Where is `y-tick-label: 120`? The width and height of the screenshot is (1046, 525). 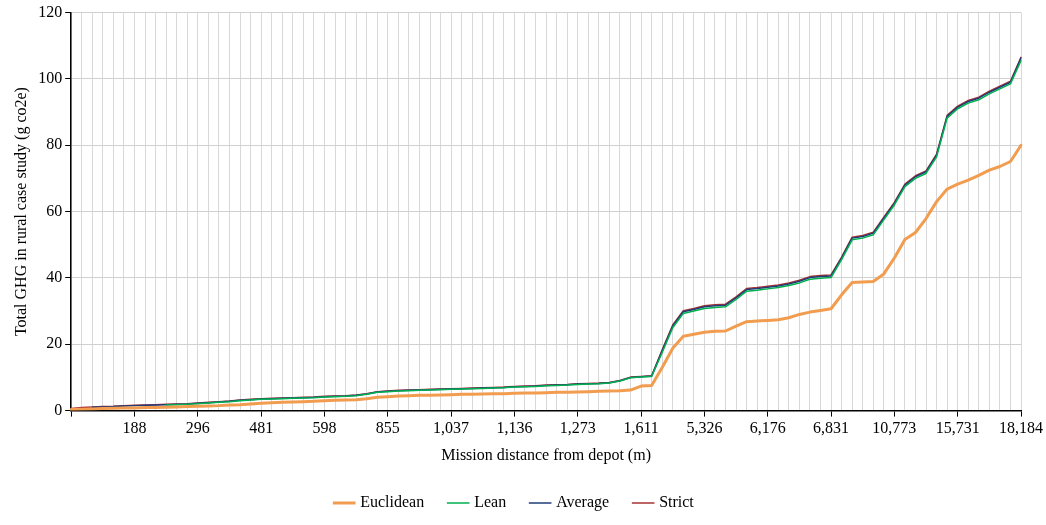
y-tick-label: 120 is located at coordinates (50, 11).